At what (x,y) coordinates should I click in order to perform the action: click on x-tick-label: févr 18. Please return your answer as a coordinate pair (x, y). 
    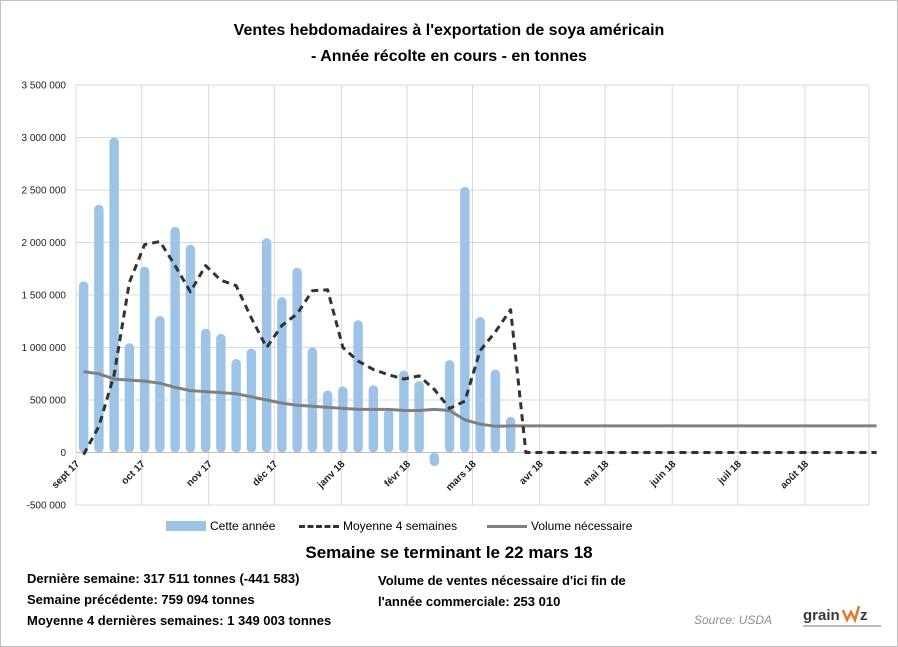
    Looking at the image, I should click on (397, 474).